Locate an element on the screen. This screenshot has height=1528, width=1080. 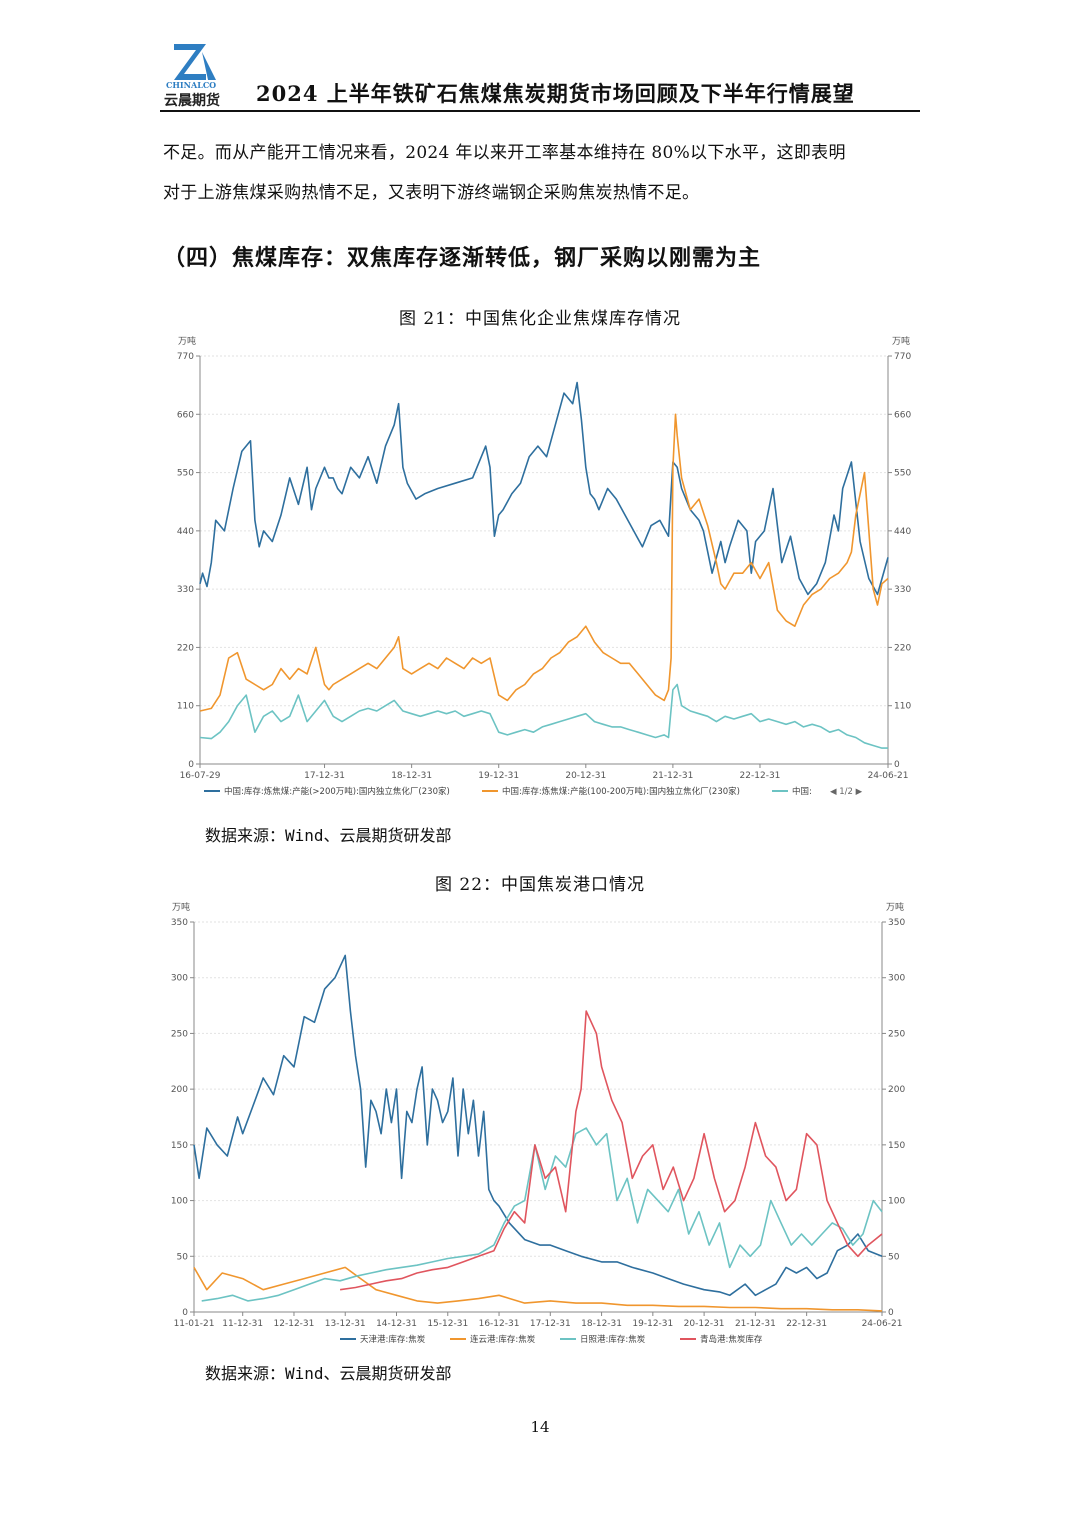
y-tick-label-right: 50 is located at coordinates (894, 1257).